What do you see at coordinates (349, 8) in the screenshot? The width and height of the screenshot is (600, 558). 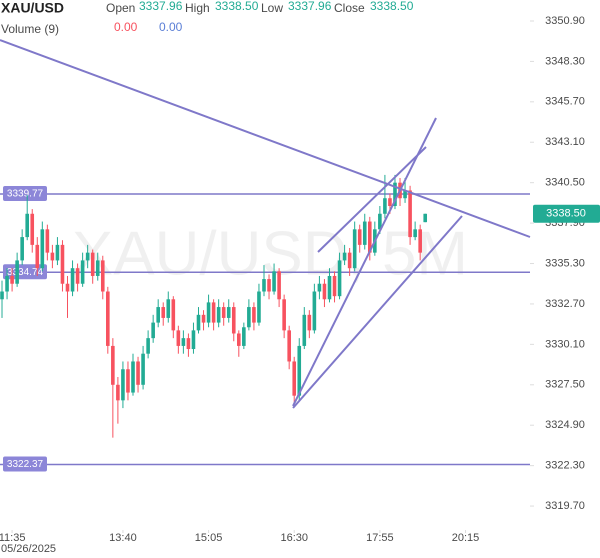 I see `close-label: Close` at bounding box center [349, 8].